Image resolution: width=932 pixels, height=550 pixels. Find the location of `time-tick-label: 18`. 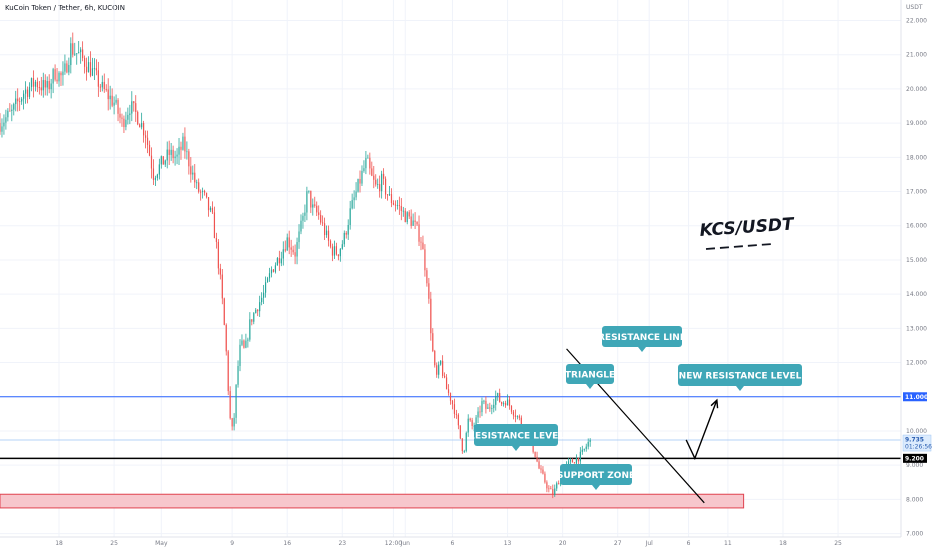

time-tick-label: 18 is located at coordinates (783, 543).